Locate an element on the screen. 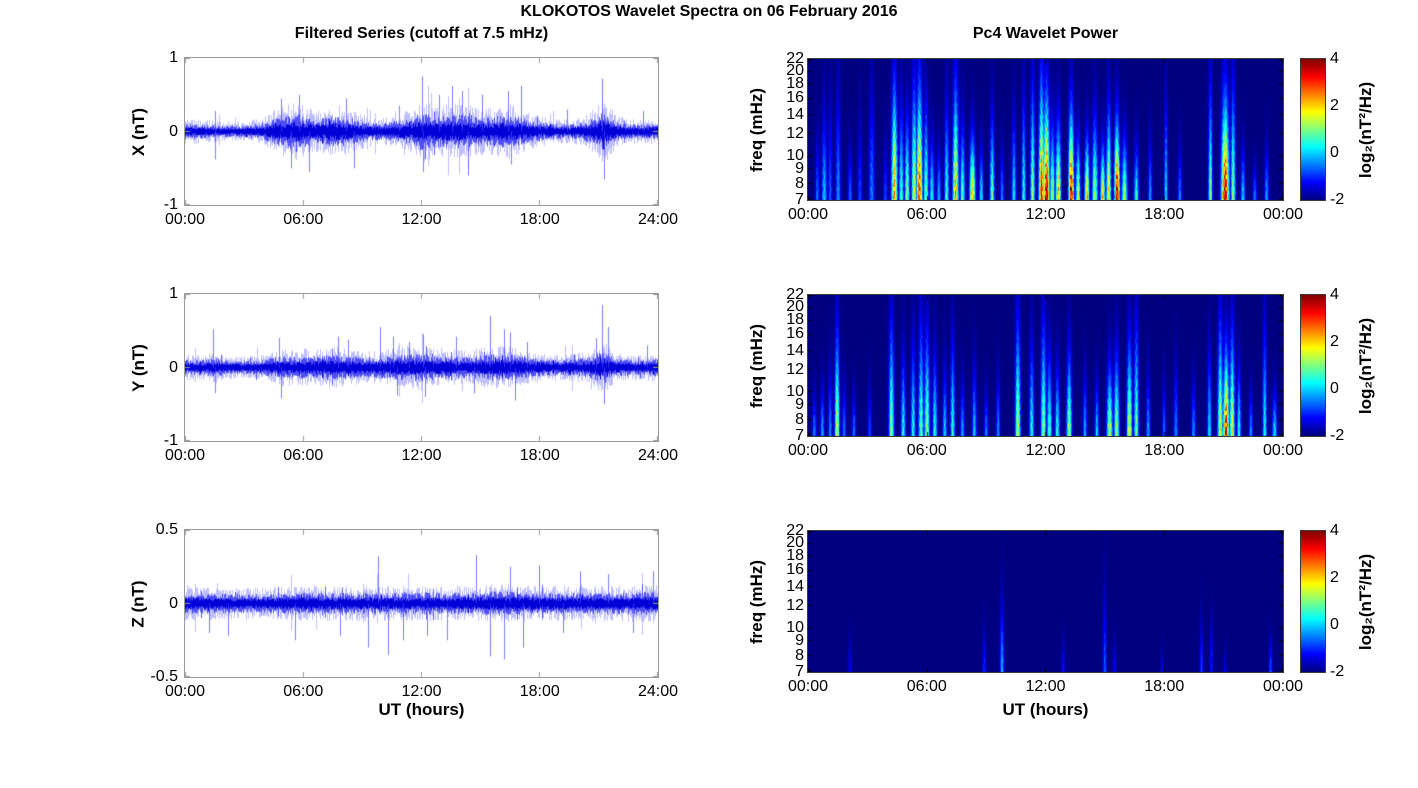 This screenshot has width=1418, height=788. y-wavelet-colorbar-label: log₂(nT²/Hz) is located at coordinates (1366, 365).